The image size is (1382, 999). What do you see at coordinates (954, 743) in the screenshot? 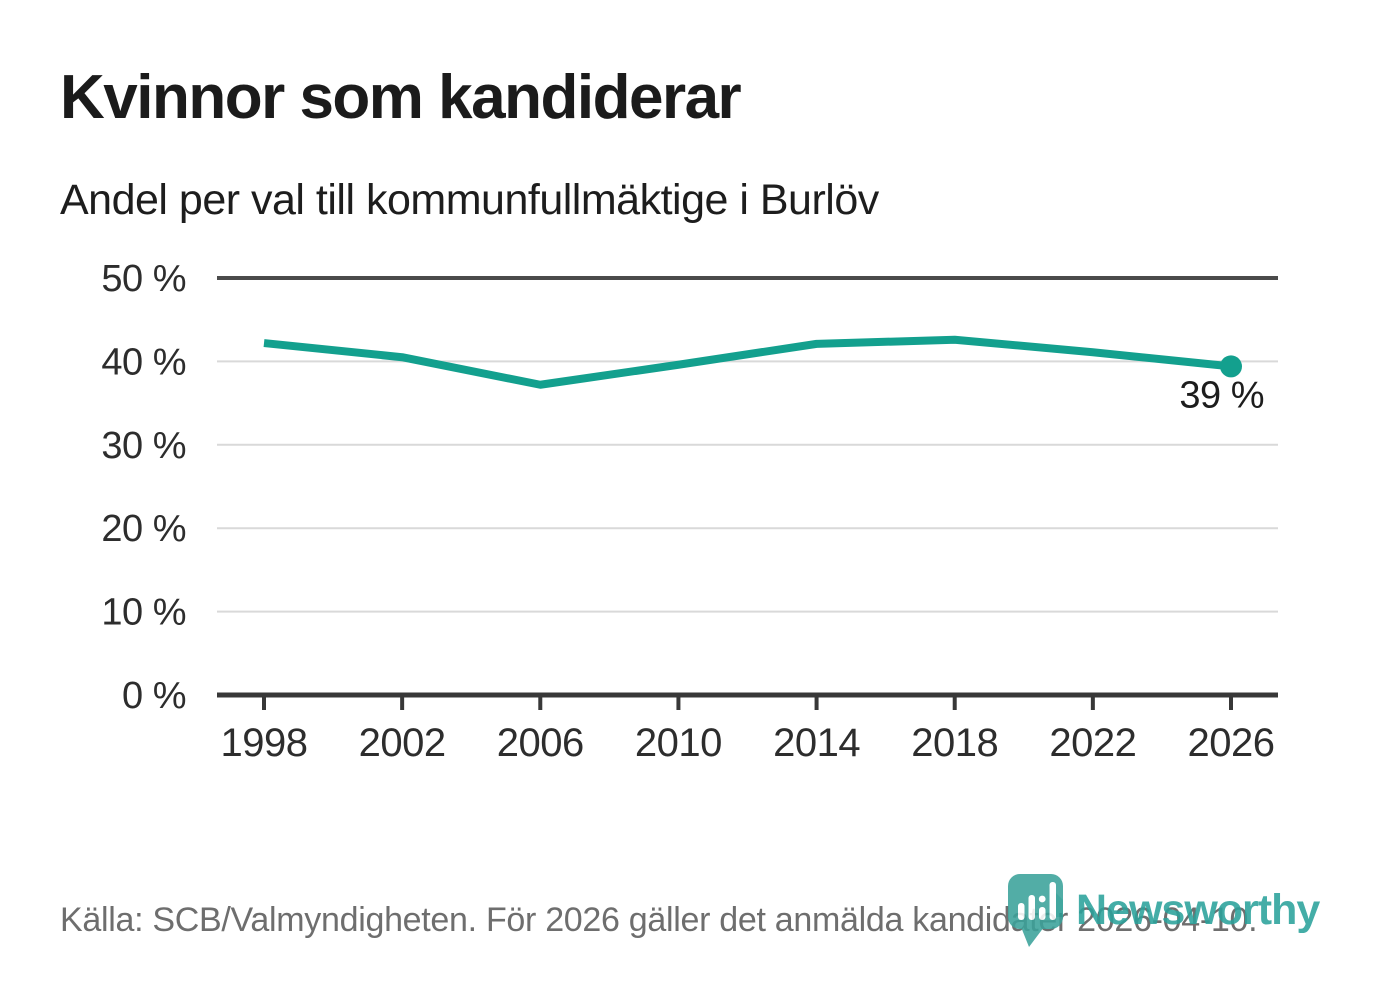
I see `x-tick-label: 2018` at bounding box center [954, 743].